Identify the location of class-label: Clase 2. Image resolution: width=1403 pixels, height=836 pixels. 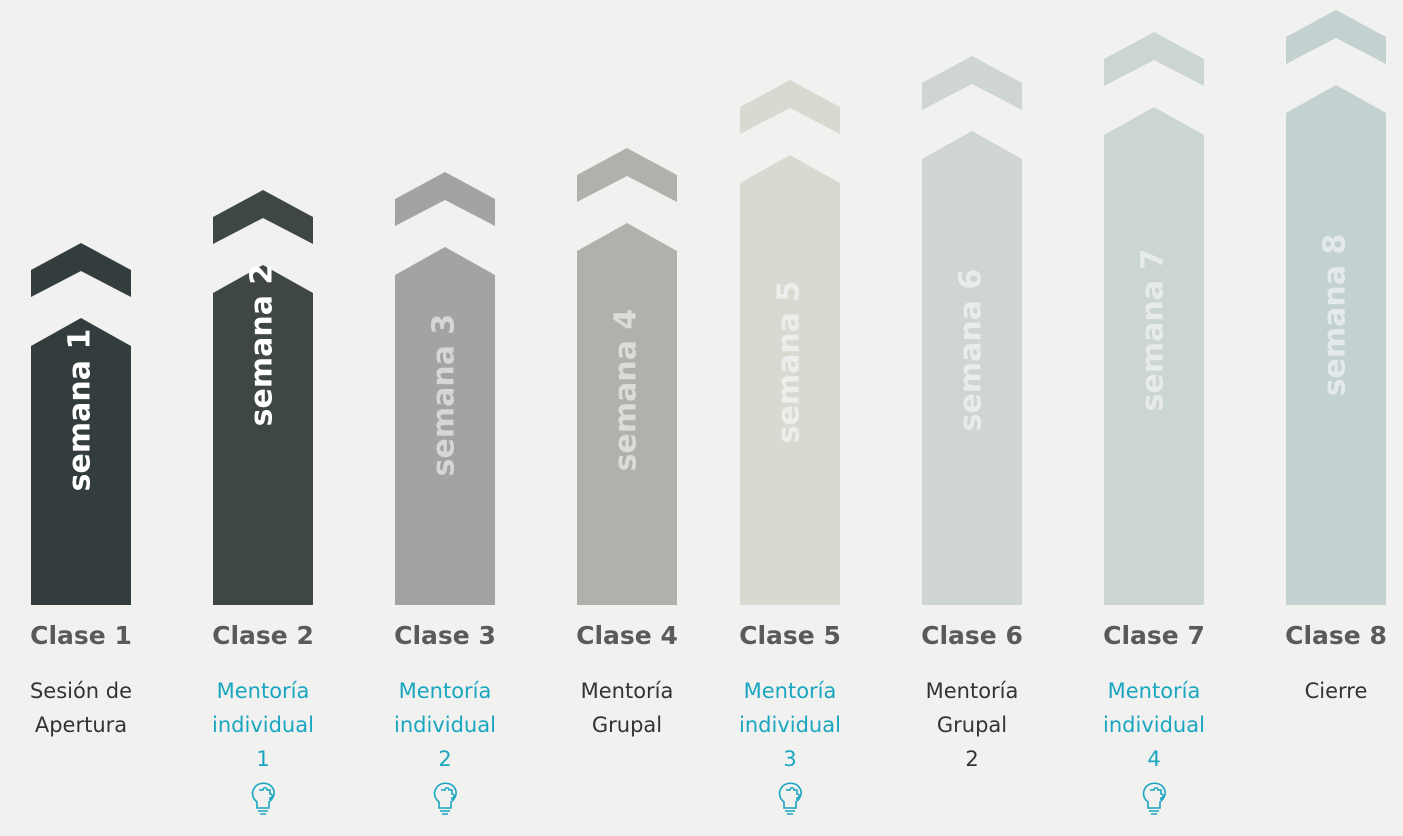
(263, 635).